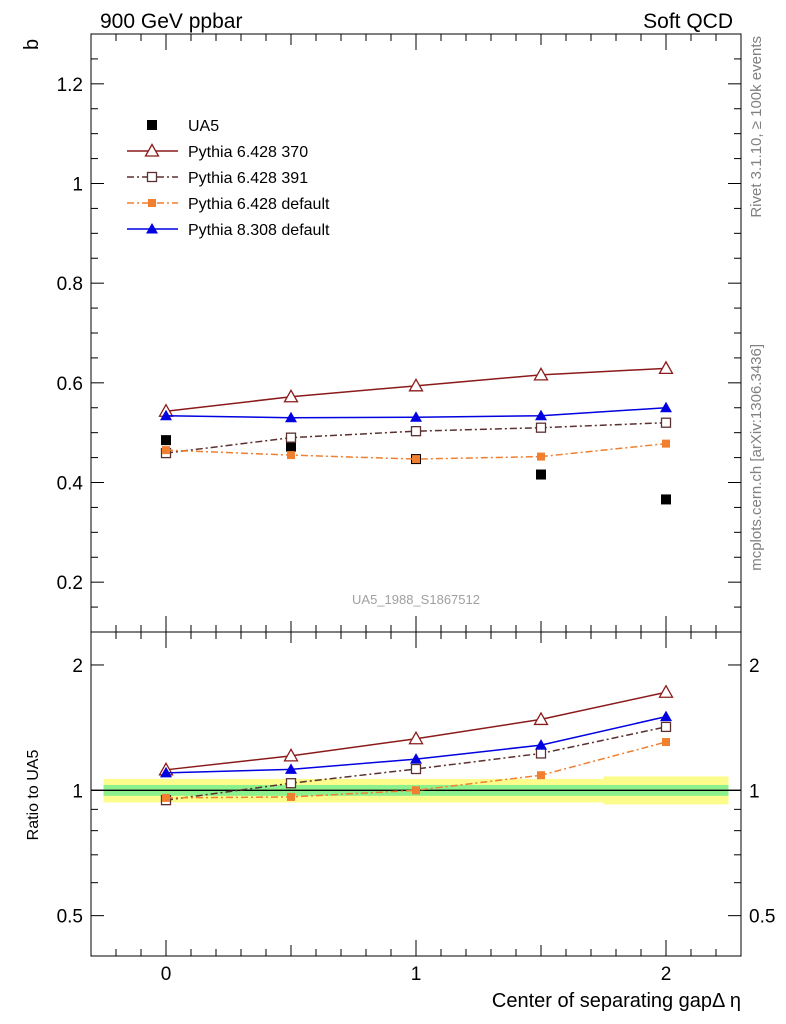  I want to click on legend-entry-p370: Pythia 6.428 370, so click(217, 152).